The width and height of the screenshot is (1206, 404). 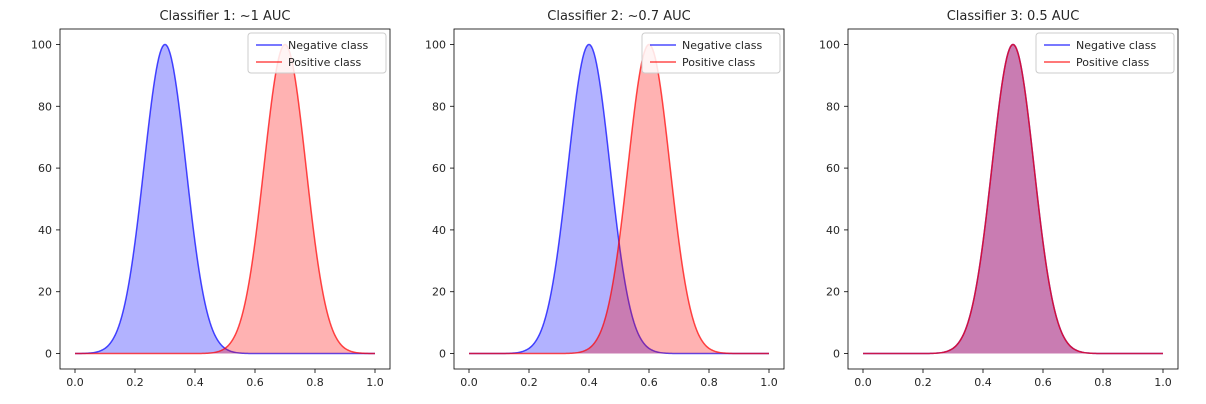 I want to click on chart-title: Classifier 1: ~1 AUC, so click(x=224, y=16).